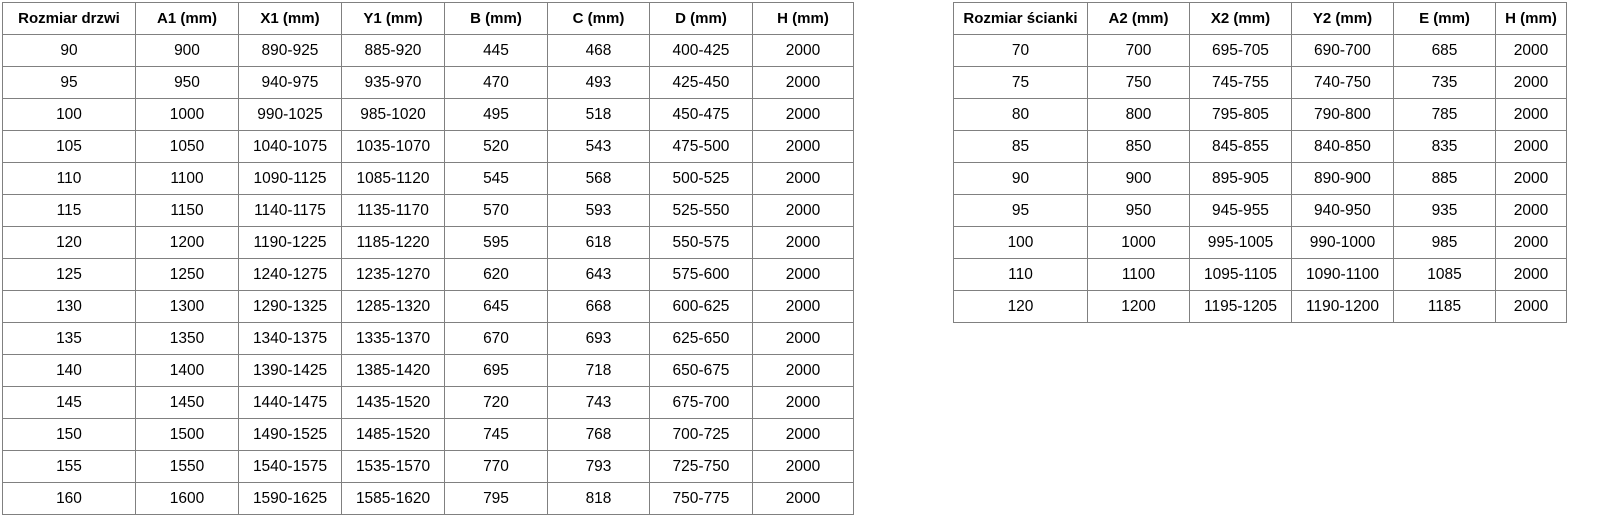 This screenshot has width=1600, height=515. What do you see at coordinates (290, 434) in the screenshot?
I see `table-cell: 1490-1525` at bounding box center [290, 434].